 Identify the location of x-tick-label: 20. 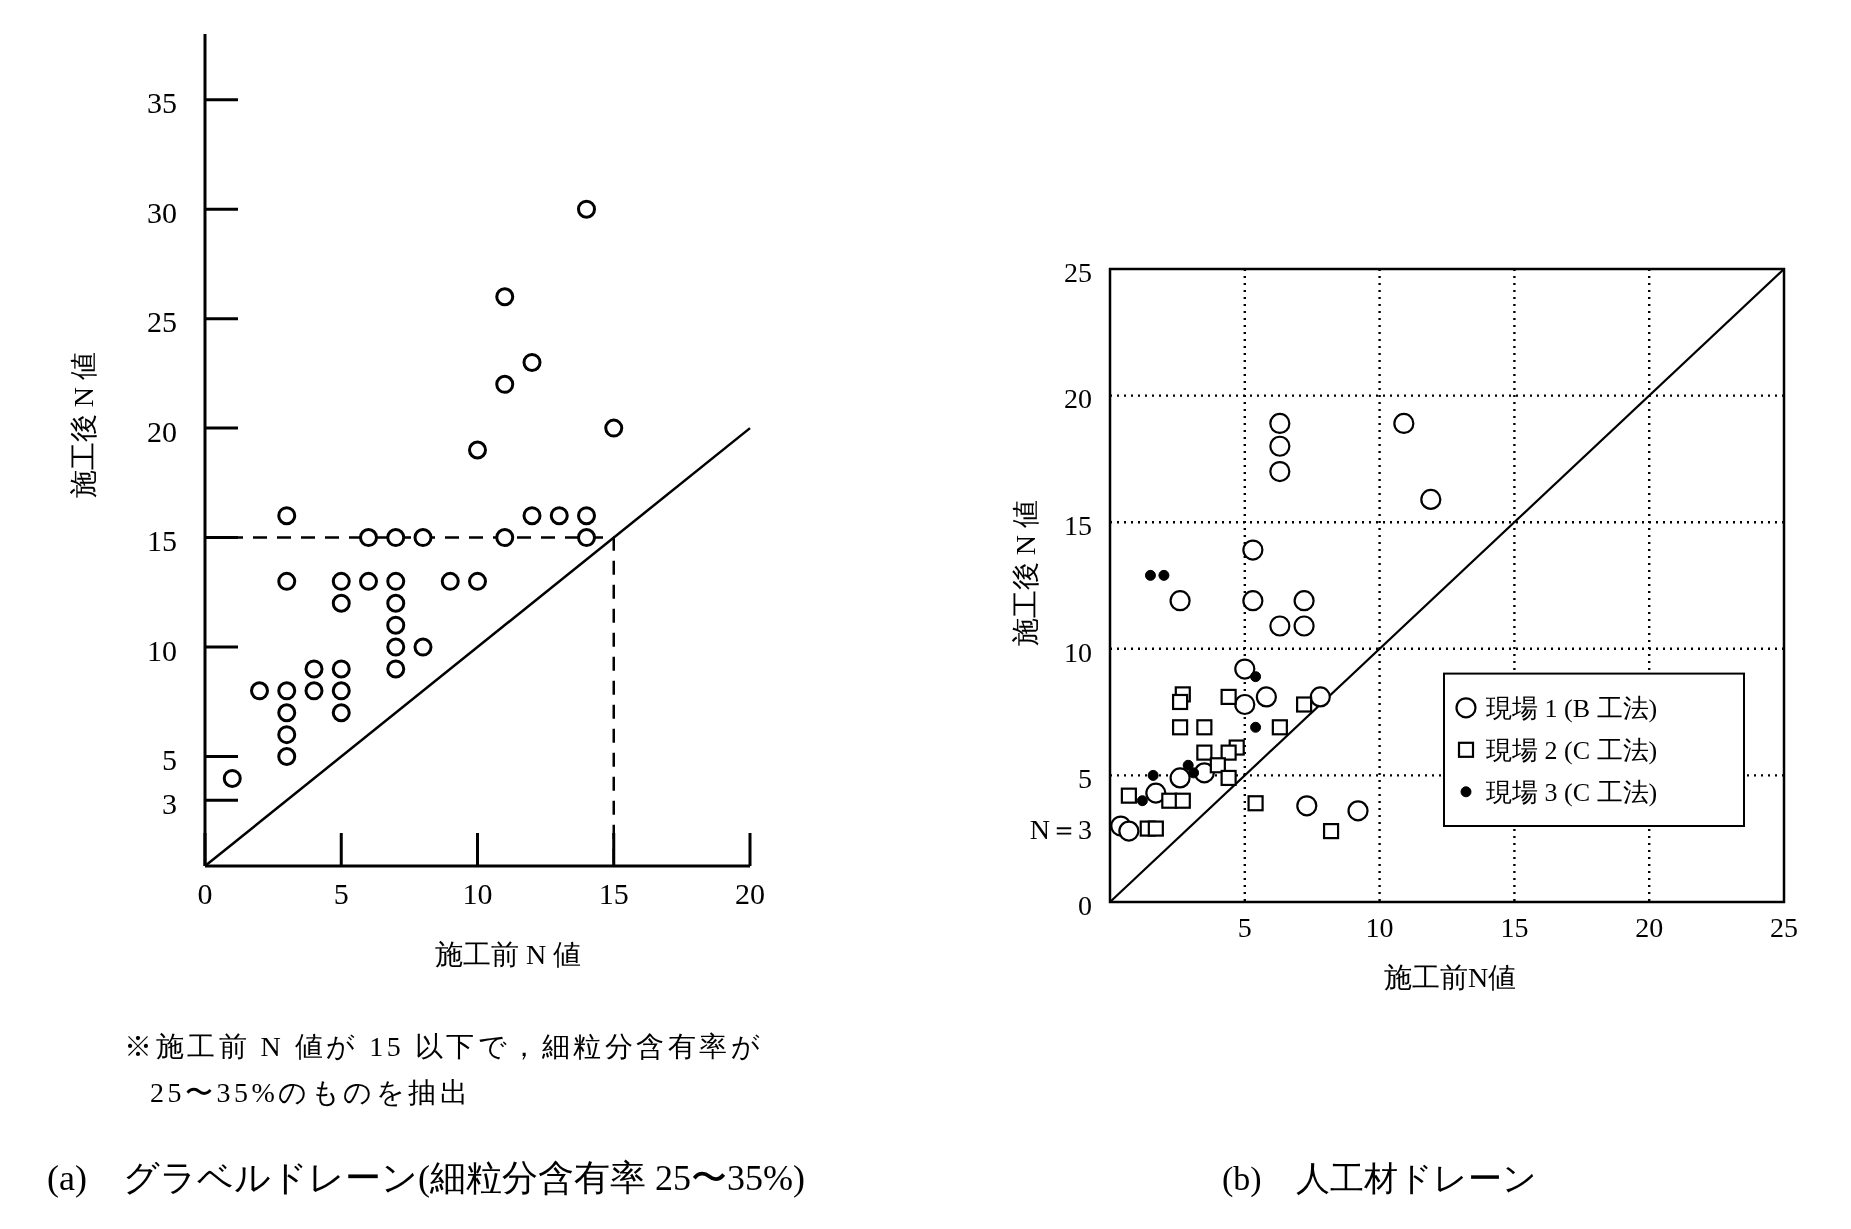
(1649, 927).